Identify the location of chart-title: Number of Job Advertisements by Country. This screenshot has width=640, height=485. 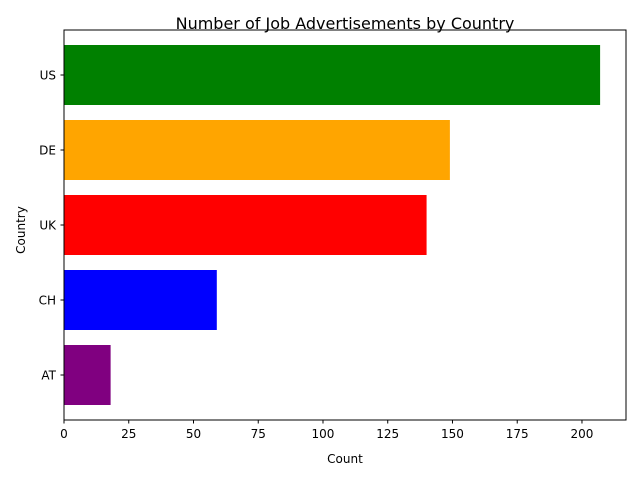
(345, 23).